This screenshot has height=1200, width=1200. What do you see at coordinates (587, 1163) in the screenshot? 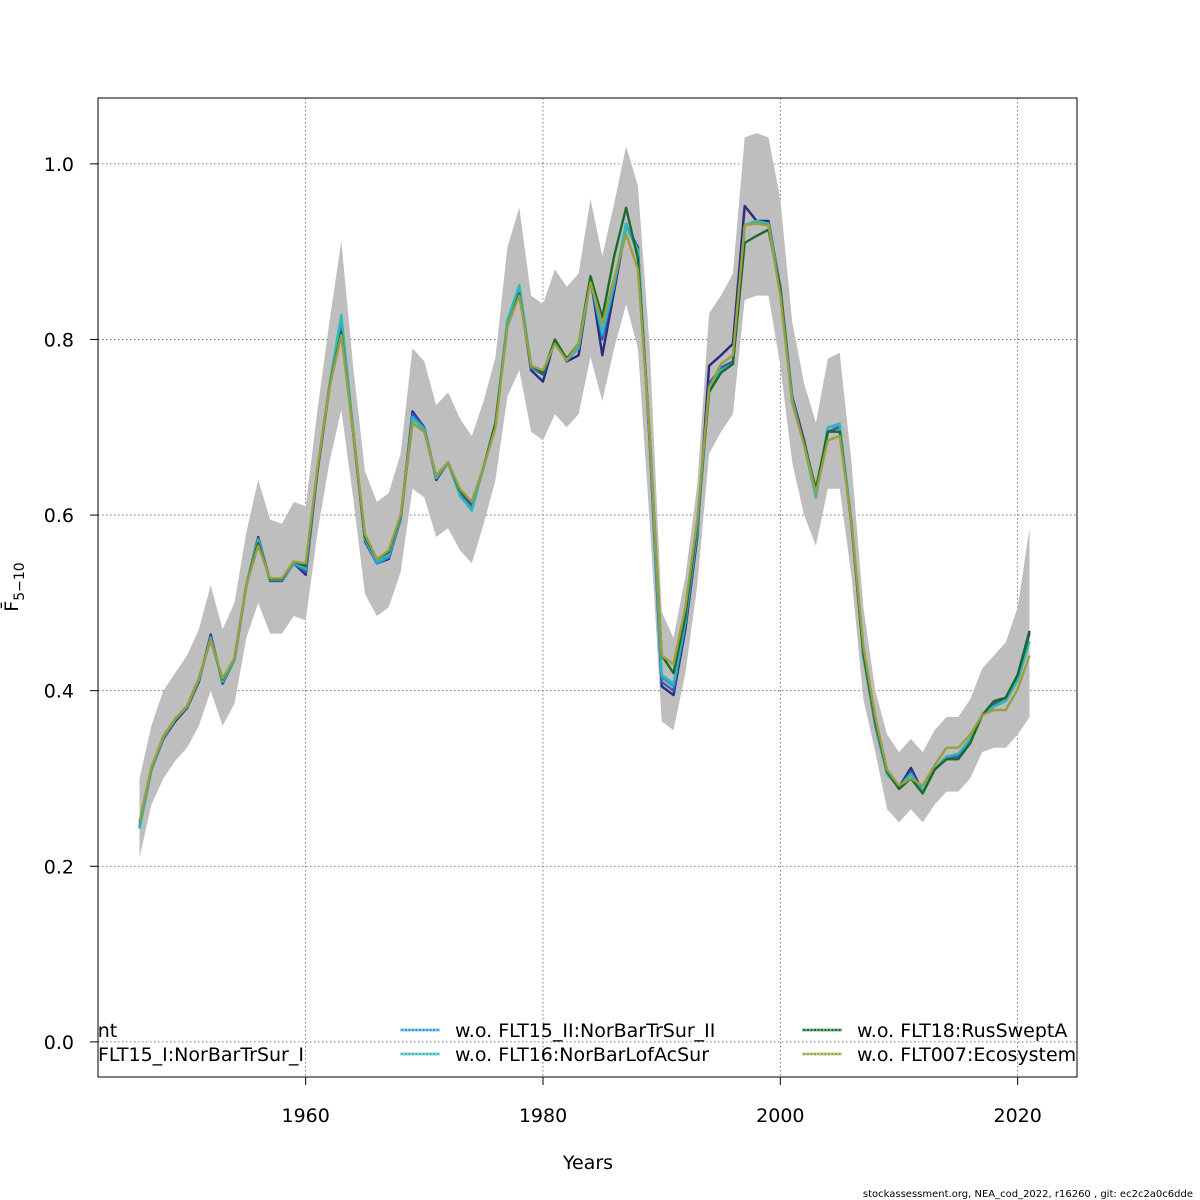
I see `x-axis-title: Years` at bounding box center [587, 1163].